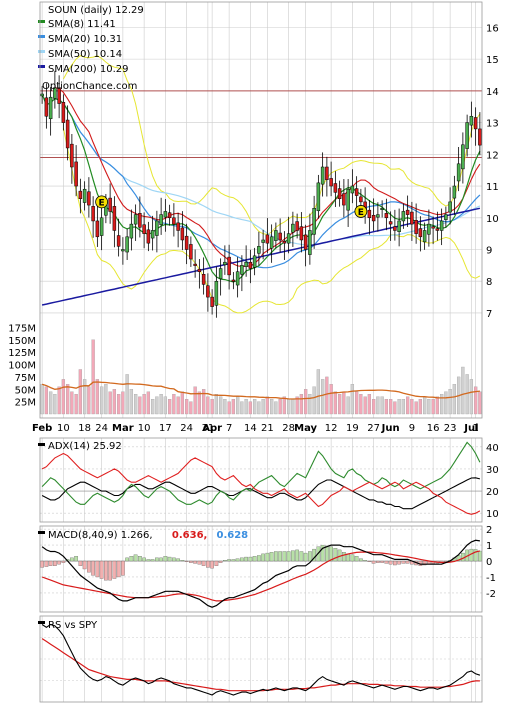 This screenshot has width=526, height=710. What do you see at coordinates (41, 532) in the screenshot?
I see `macd-legend-swatch` at bounding box center [41, 532].